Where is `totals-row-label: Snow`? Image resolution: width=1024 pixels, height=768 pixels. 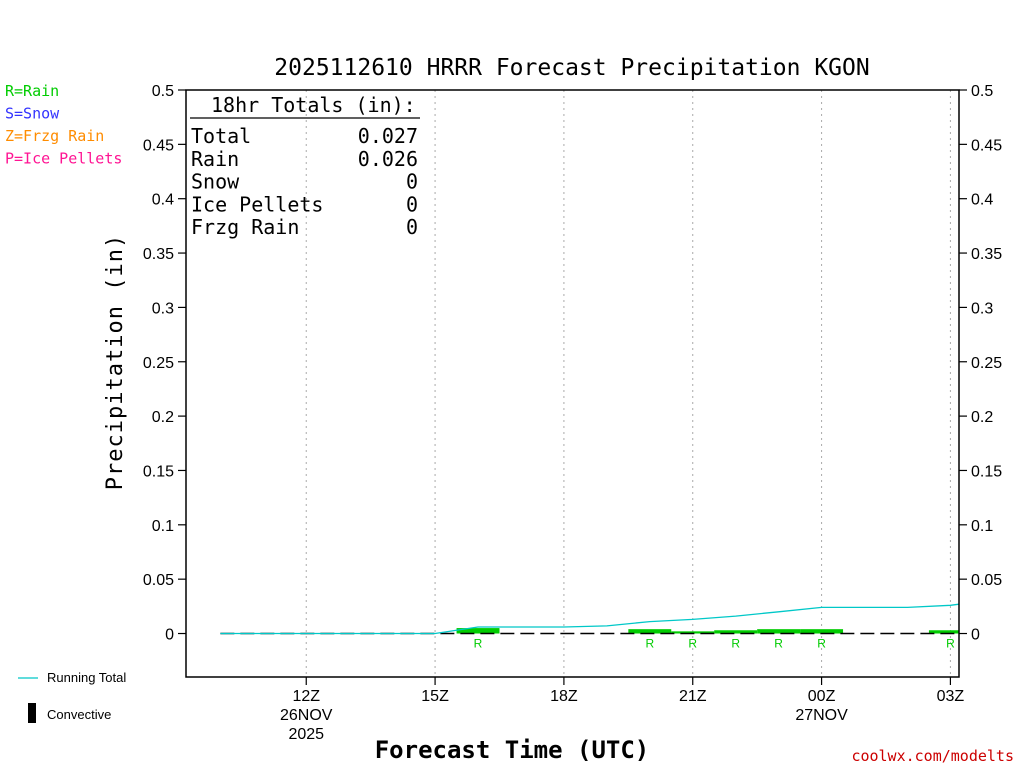 totals-row-label: Snow is located at coordinates (215, 182).